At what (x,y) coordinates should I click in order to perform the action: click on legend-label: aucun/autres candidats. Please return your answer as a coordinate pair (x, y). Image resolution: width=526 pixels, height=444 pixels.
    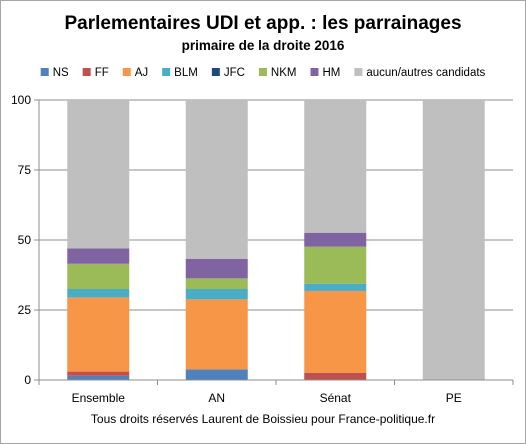
    Looking at the image, I should click on (425, 73).